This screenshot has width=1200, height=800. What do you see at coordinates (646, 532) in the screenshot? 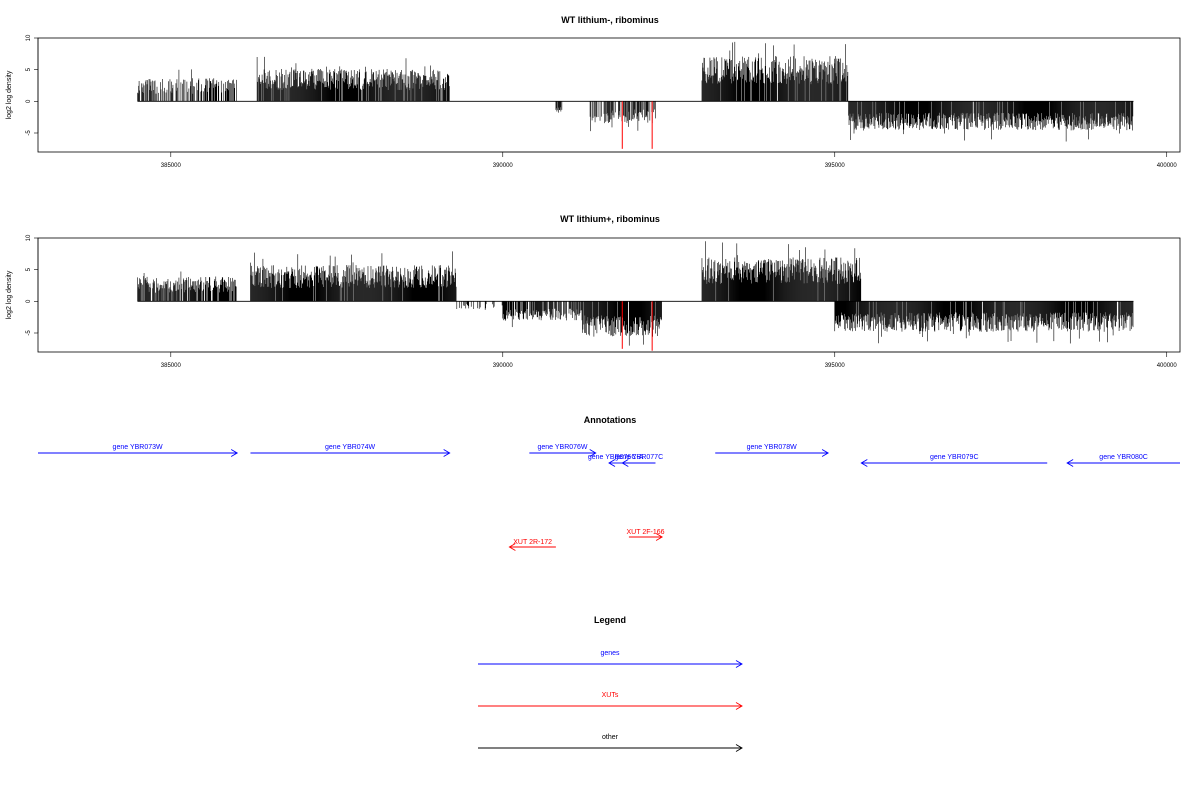
I see `xut-label: XUT 2F-166` at bounding box center [646, 532].